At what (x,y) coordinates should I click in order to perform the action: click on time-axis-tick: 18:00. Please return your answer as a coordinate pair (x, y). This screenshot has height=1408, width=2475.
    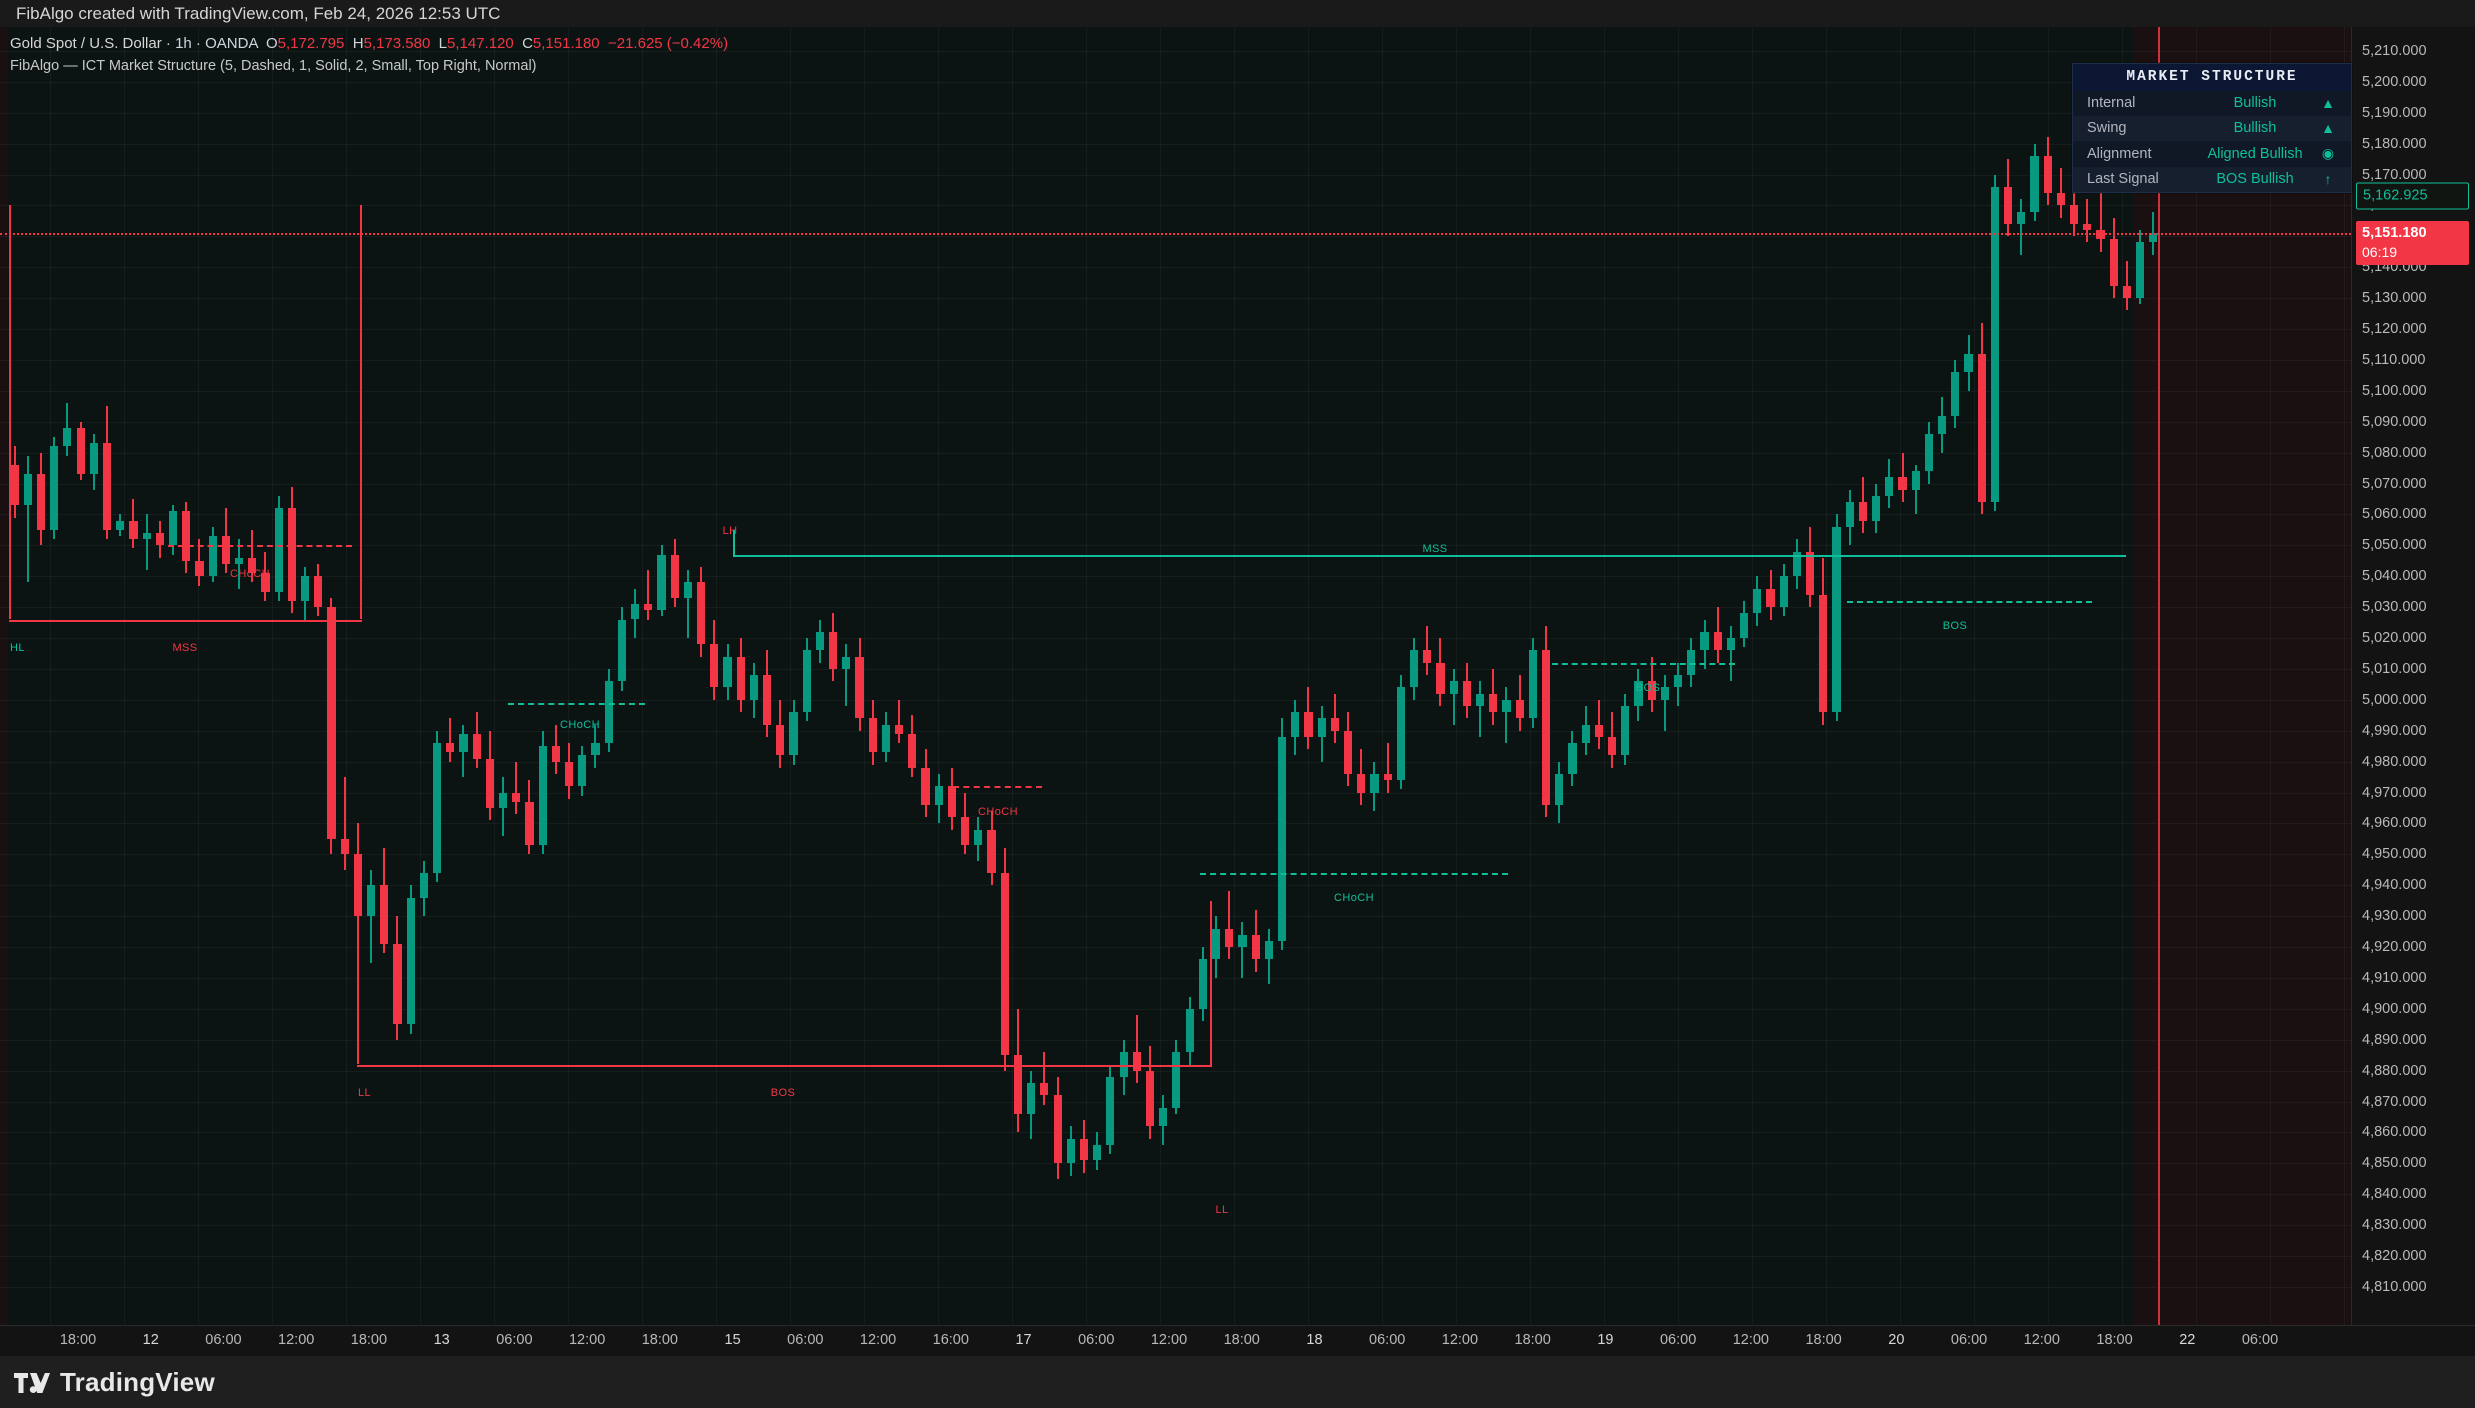
    Looking at the image, I should click on (1532, 1340).